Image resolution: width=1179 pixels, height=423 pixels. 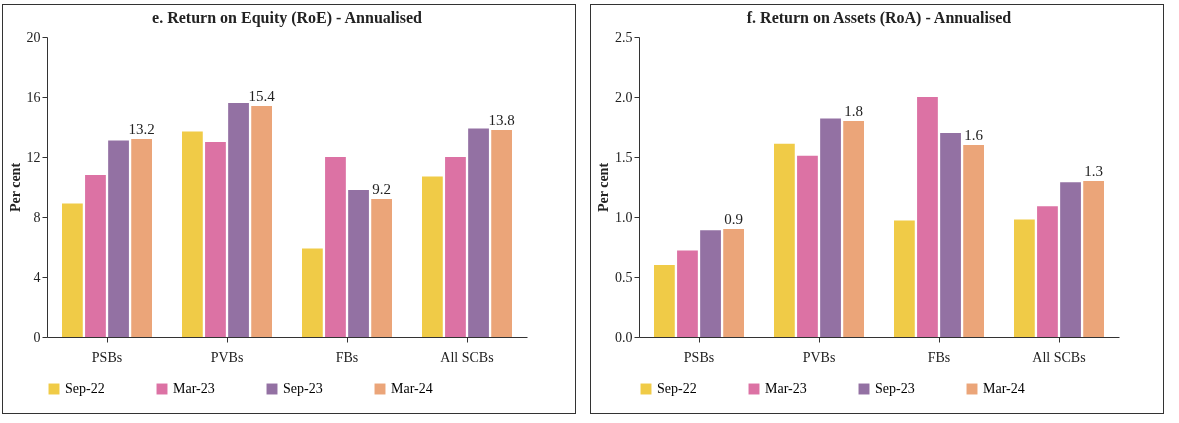 I want to click on data-label: 15.4, so click(x=262, y=96).